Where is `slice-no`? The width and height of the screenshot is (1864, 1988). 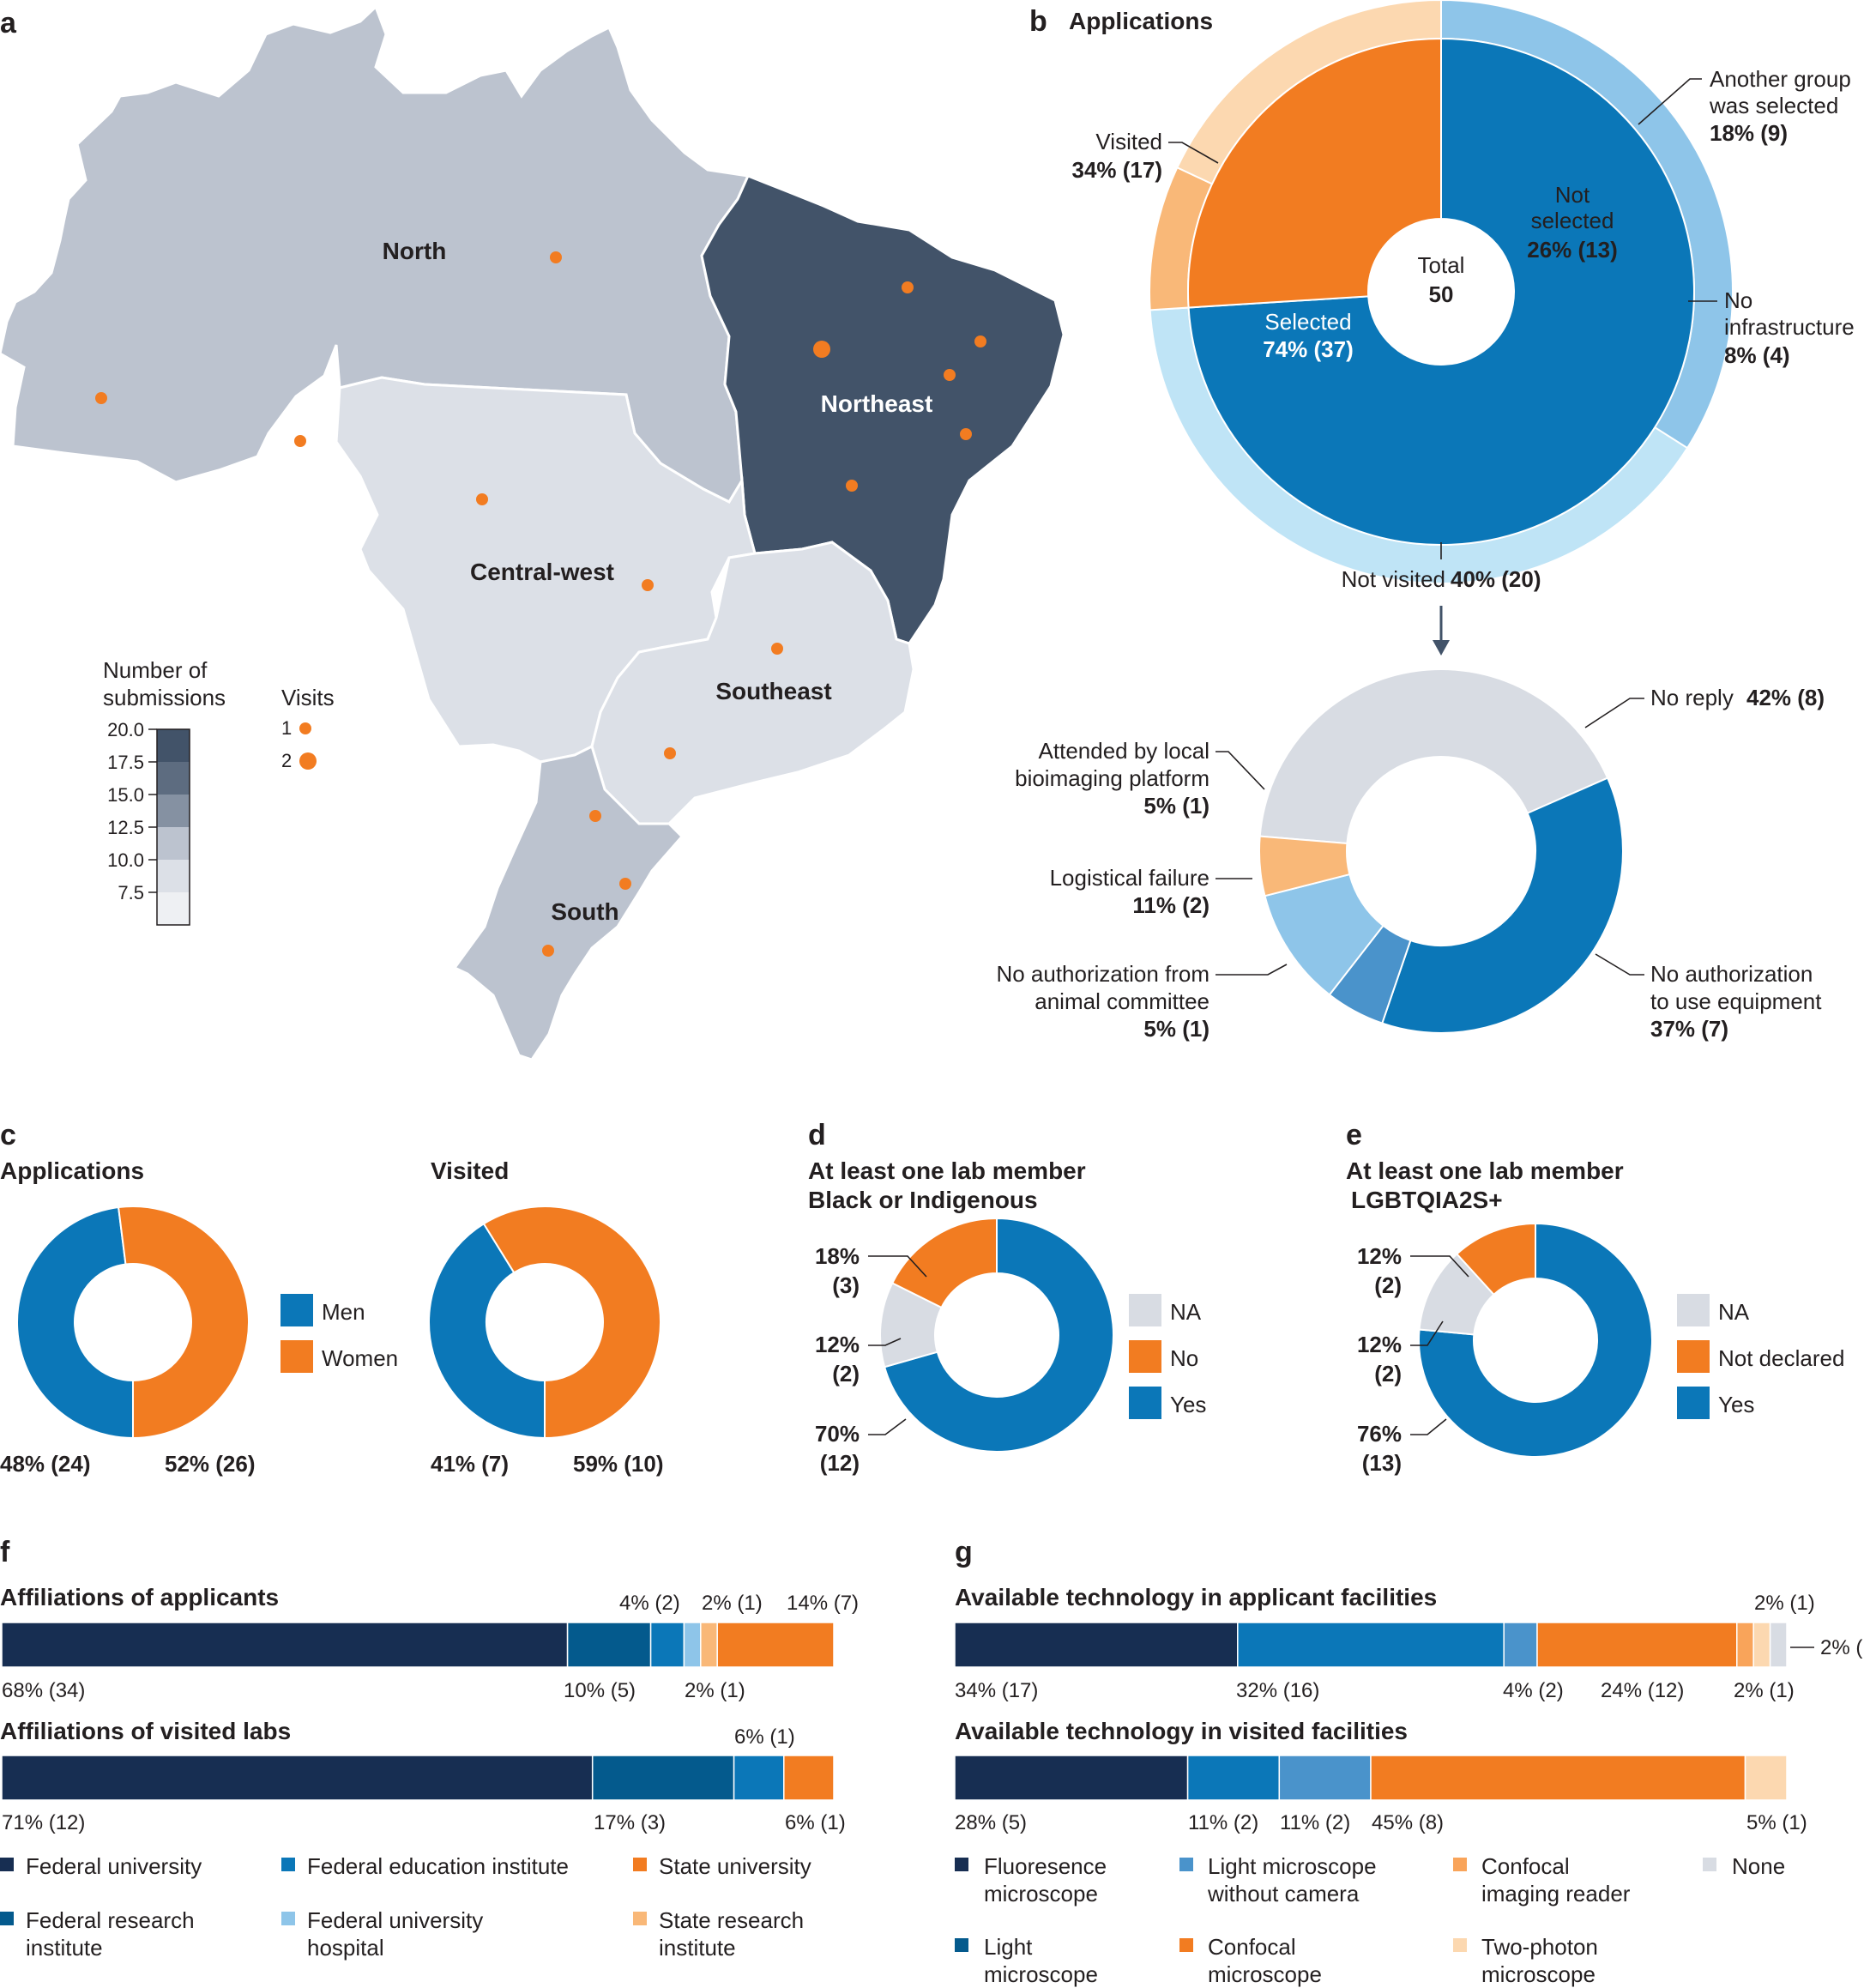
slice-no is located at coordinates (944, 1263).